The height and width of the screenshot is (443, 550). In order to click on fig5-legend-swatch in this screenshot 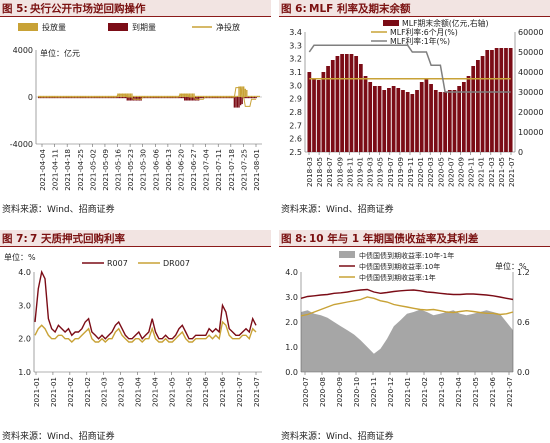, I will do `click(118, 27)`.